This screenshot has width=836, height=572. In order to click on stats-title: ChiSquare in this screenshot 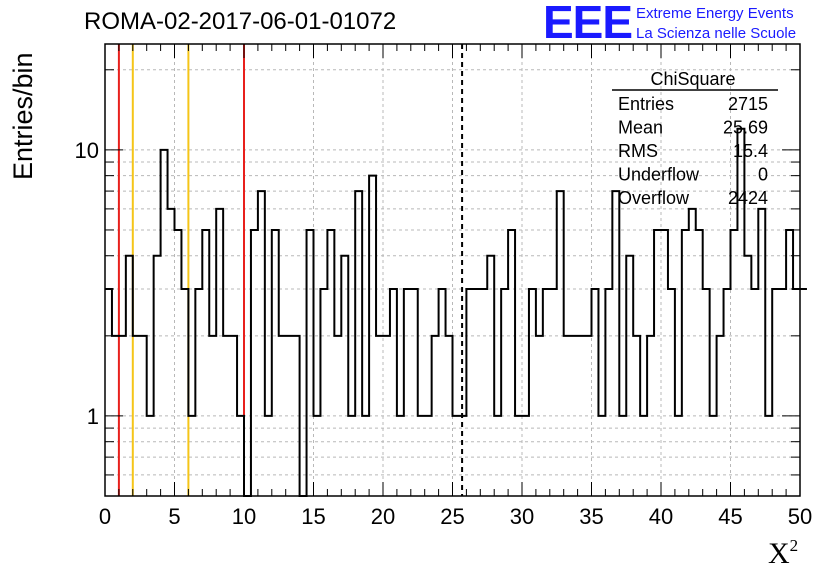, I will do `click(692, 79)`.